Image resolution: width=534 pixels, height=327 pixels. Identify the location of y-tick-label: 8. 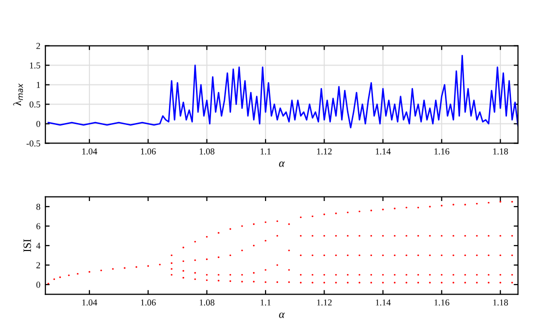
(38, 207).